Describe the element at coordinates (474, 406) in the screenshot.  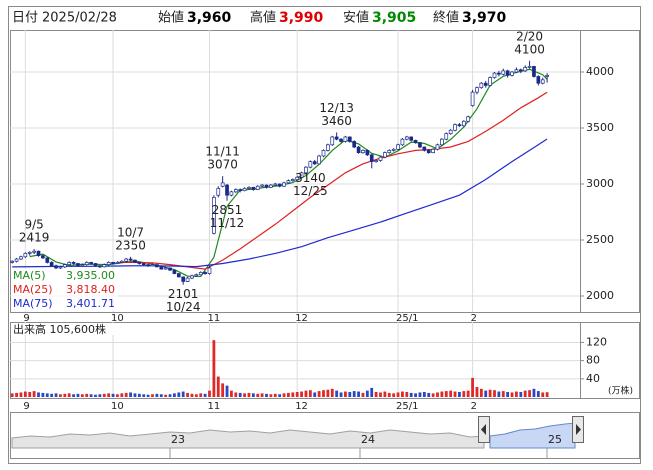
I see `x-tick-label: 2` at that location.